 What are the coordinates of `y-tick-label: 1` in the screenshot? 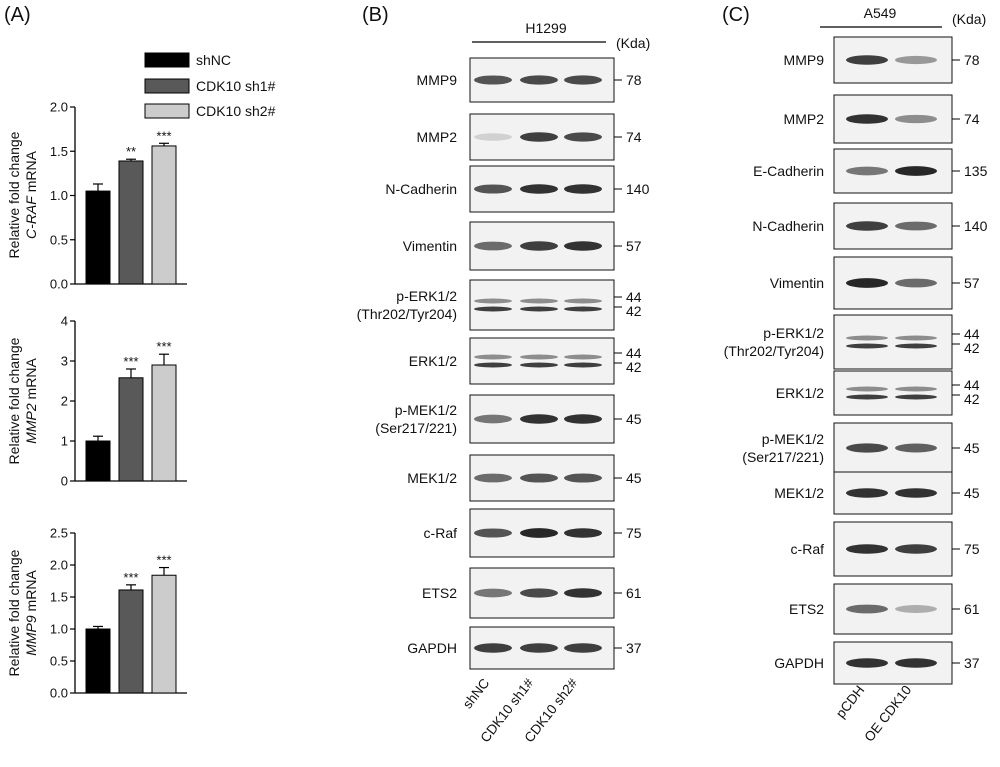 It's located at (64, 441).